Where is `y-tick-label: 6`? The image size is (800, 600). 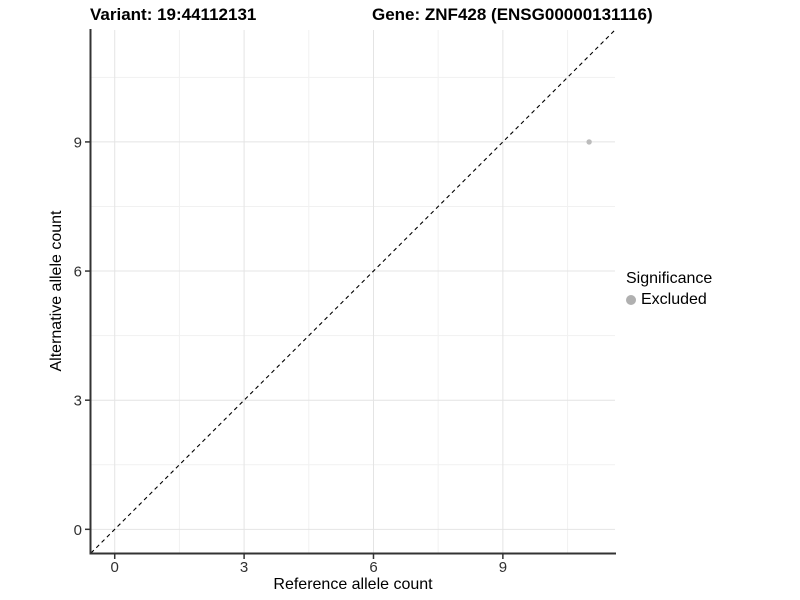 y-tick-label: 6 is located at coordinates (78, 272).